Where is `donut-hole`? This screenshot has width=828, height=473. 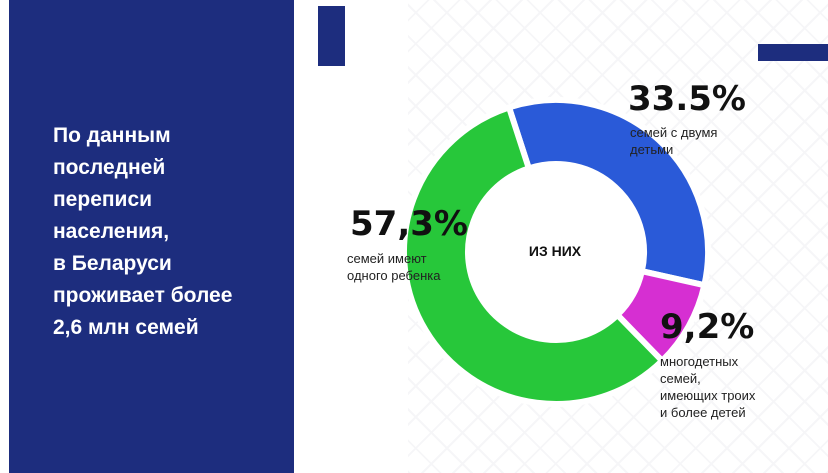
donut-hole is located at coordinates (556, 252).